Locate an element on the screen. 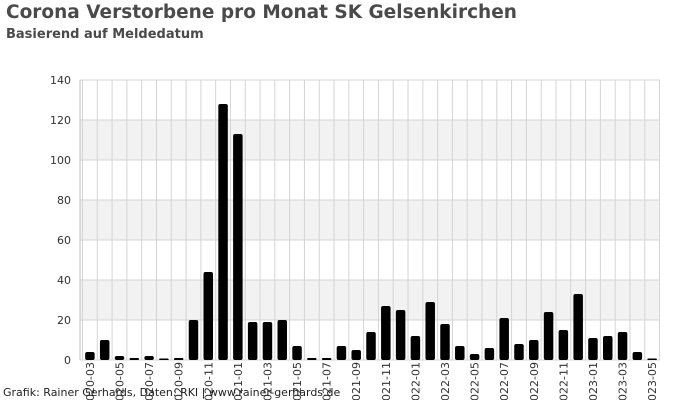 The image size is (700, 400). chart-subtitle: Basierend auf Meldedatum is located at coordinates (105, 34).